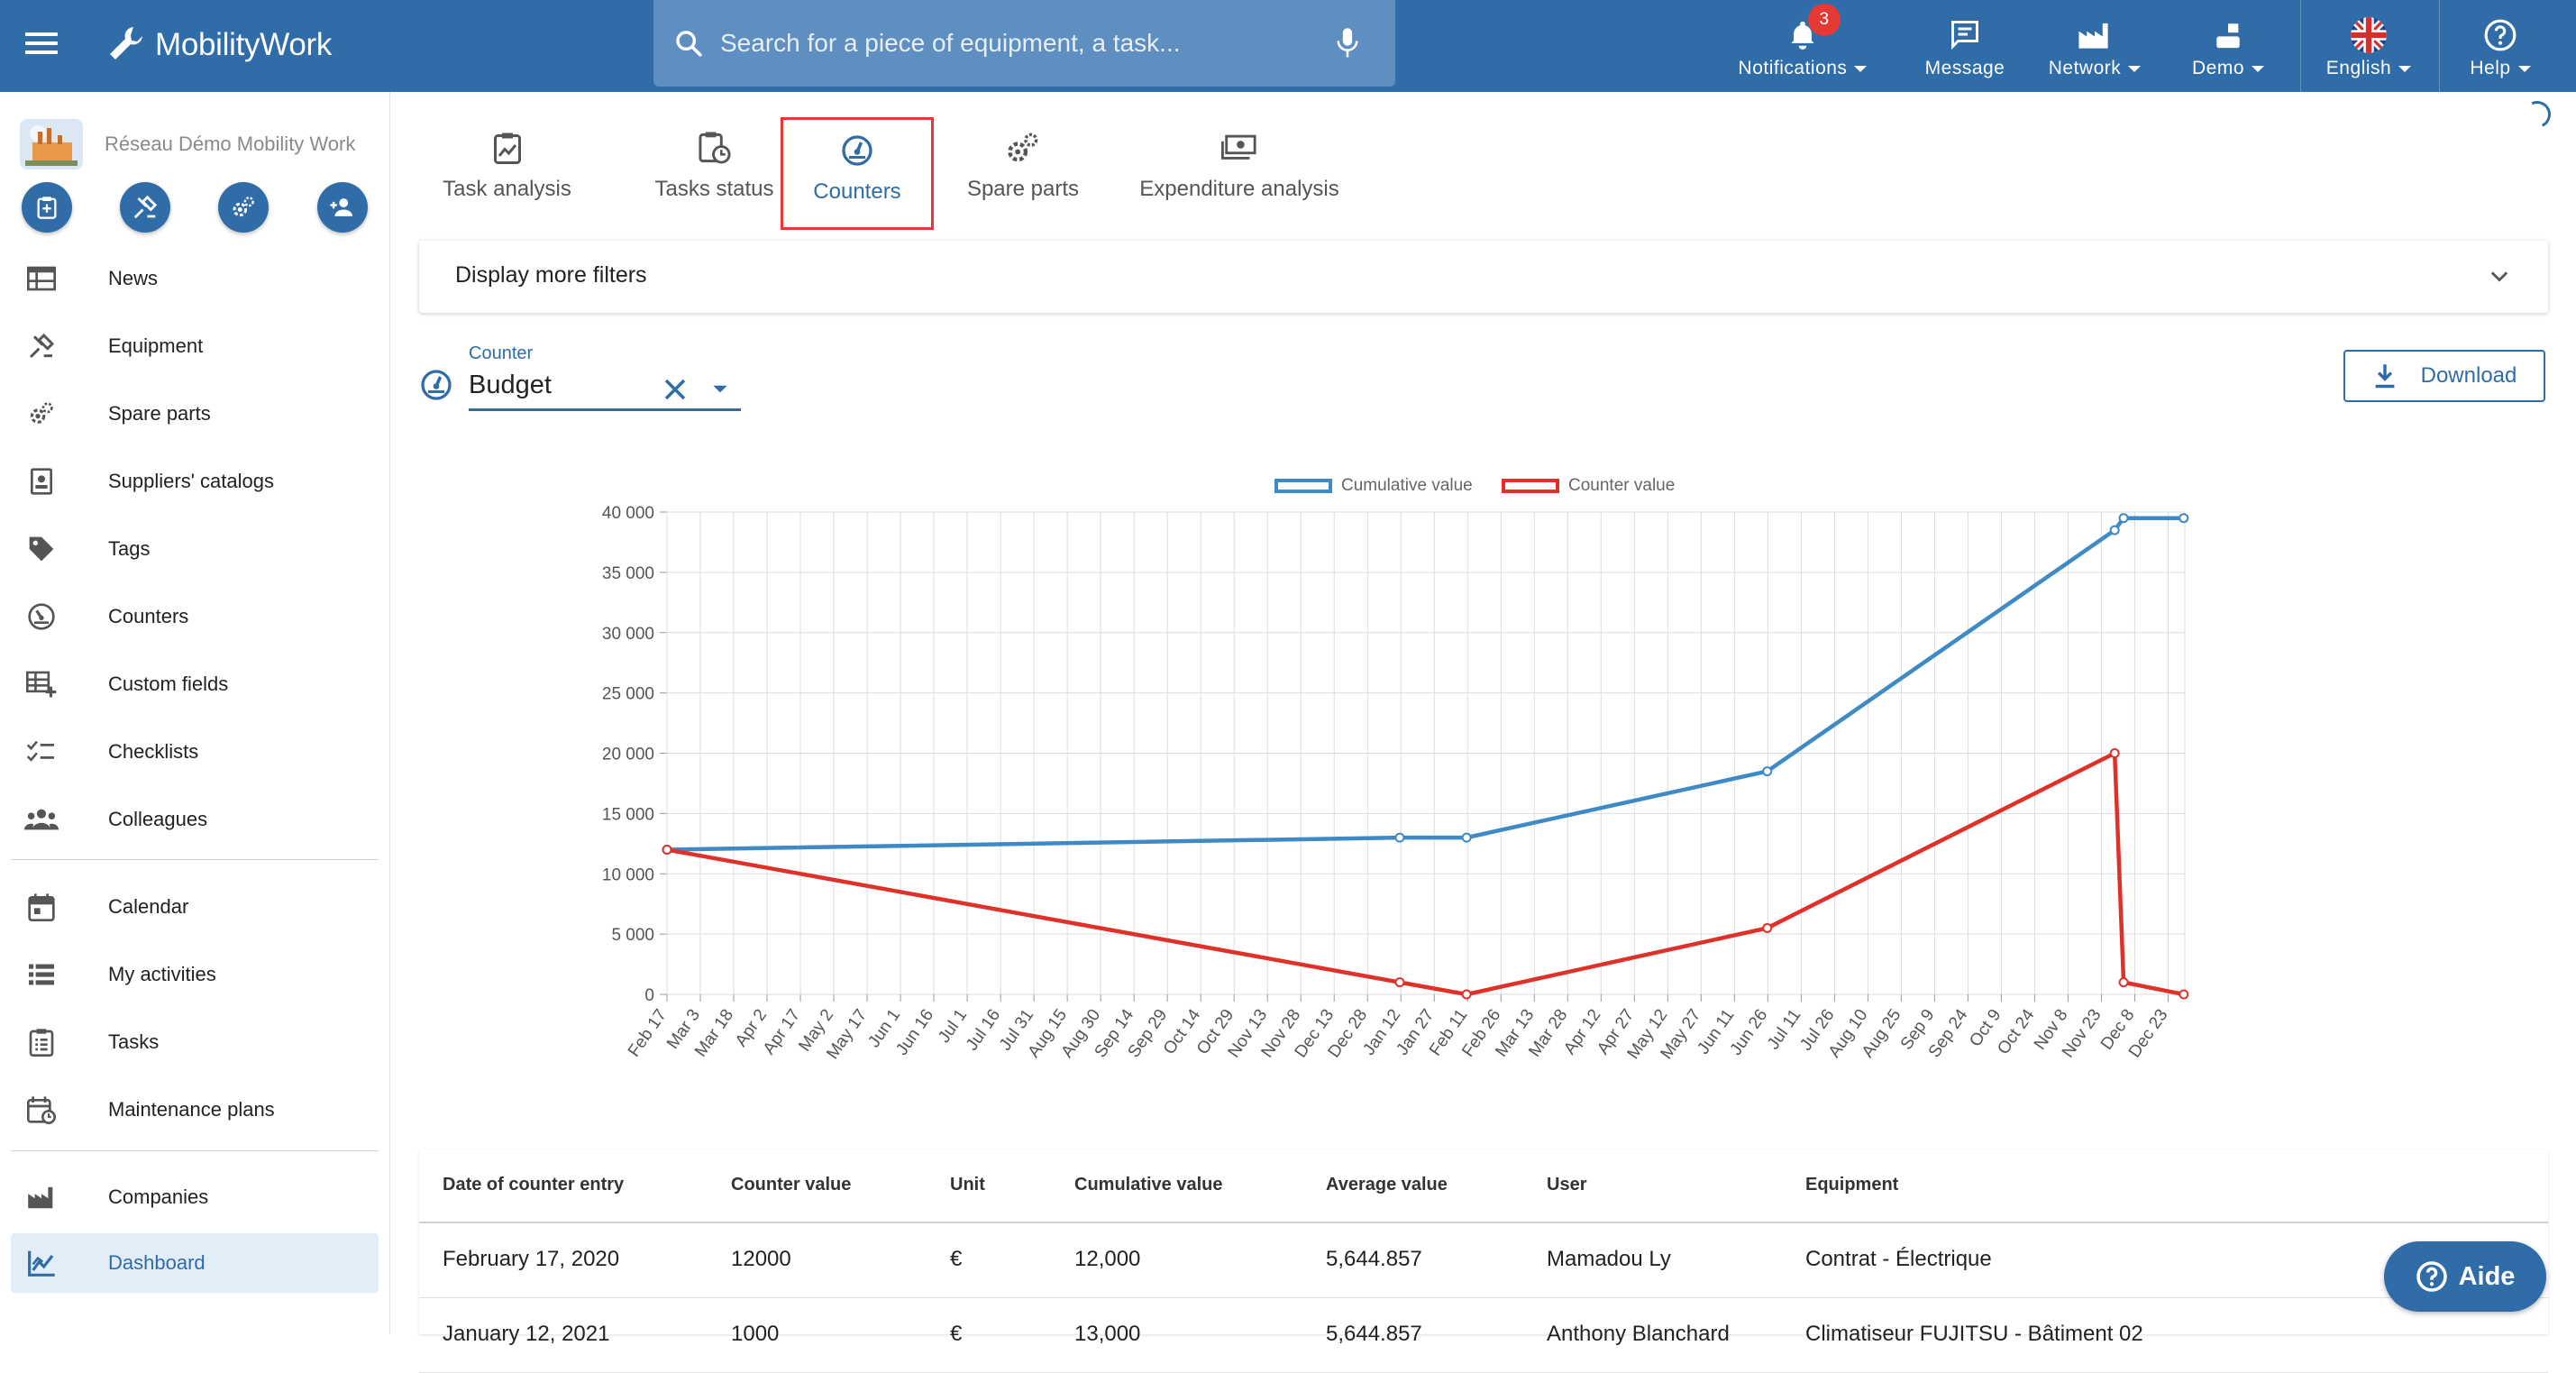 This screenshot has width=2576, height=1373. What do you see at coordinates (133, 278) in the screenshot?
I see `sidebar-item-label: News` at bounding box center [133, 278].